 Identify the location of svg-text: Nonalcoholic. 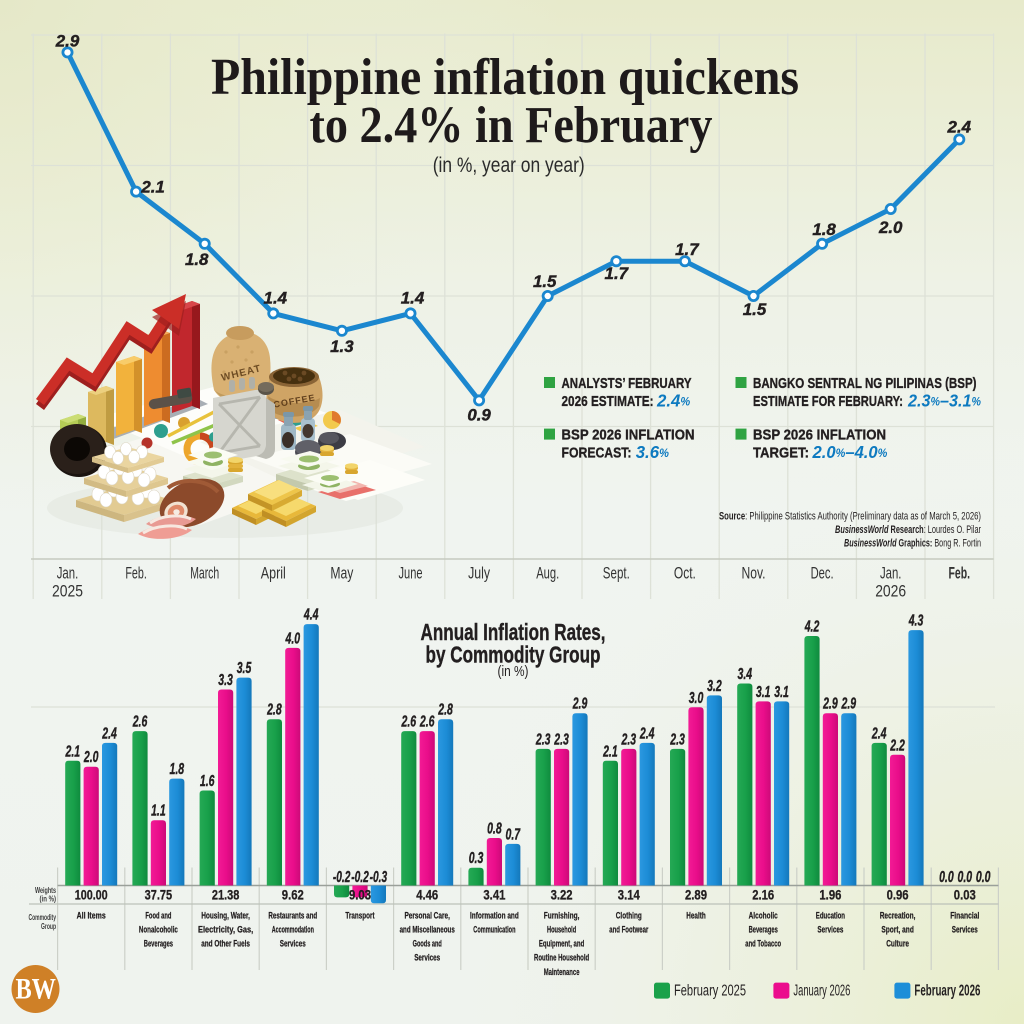
(158, 930).